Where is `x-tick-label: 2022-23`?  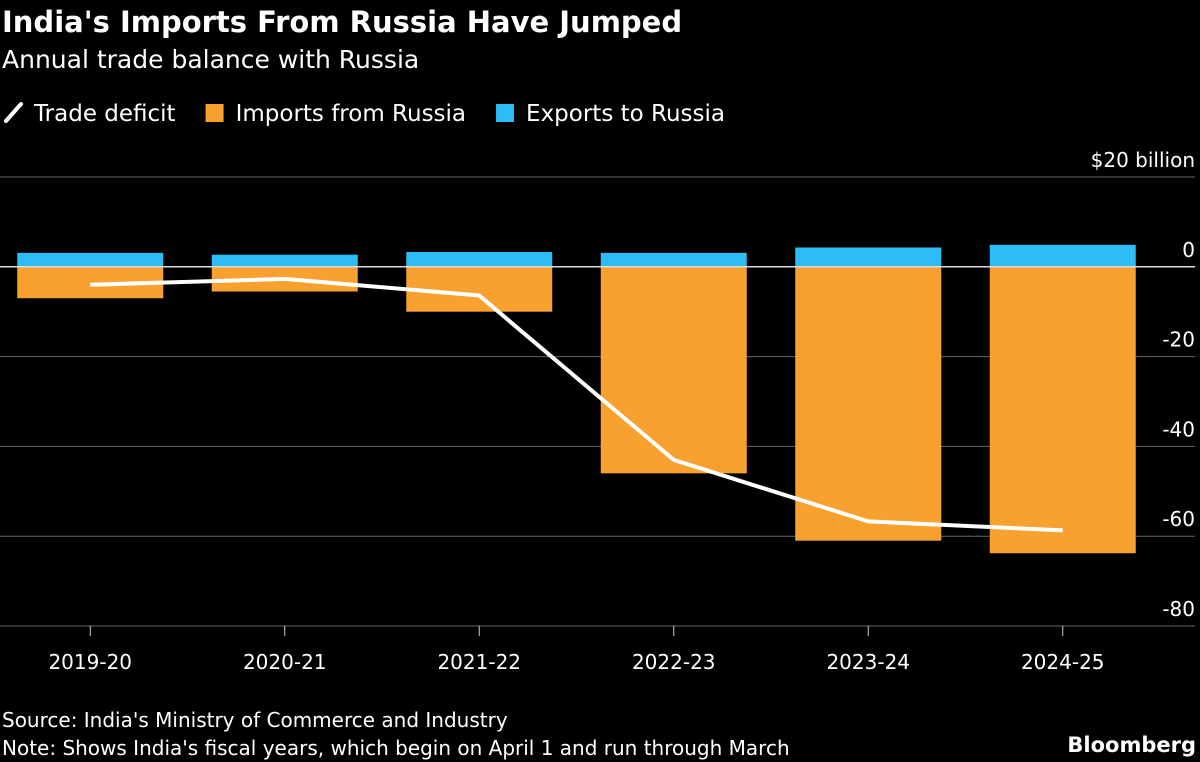
x-tick-label: 2022-23 is located at coordinates (674, 662).